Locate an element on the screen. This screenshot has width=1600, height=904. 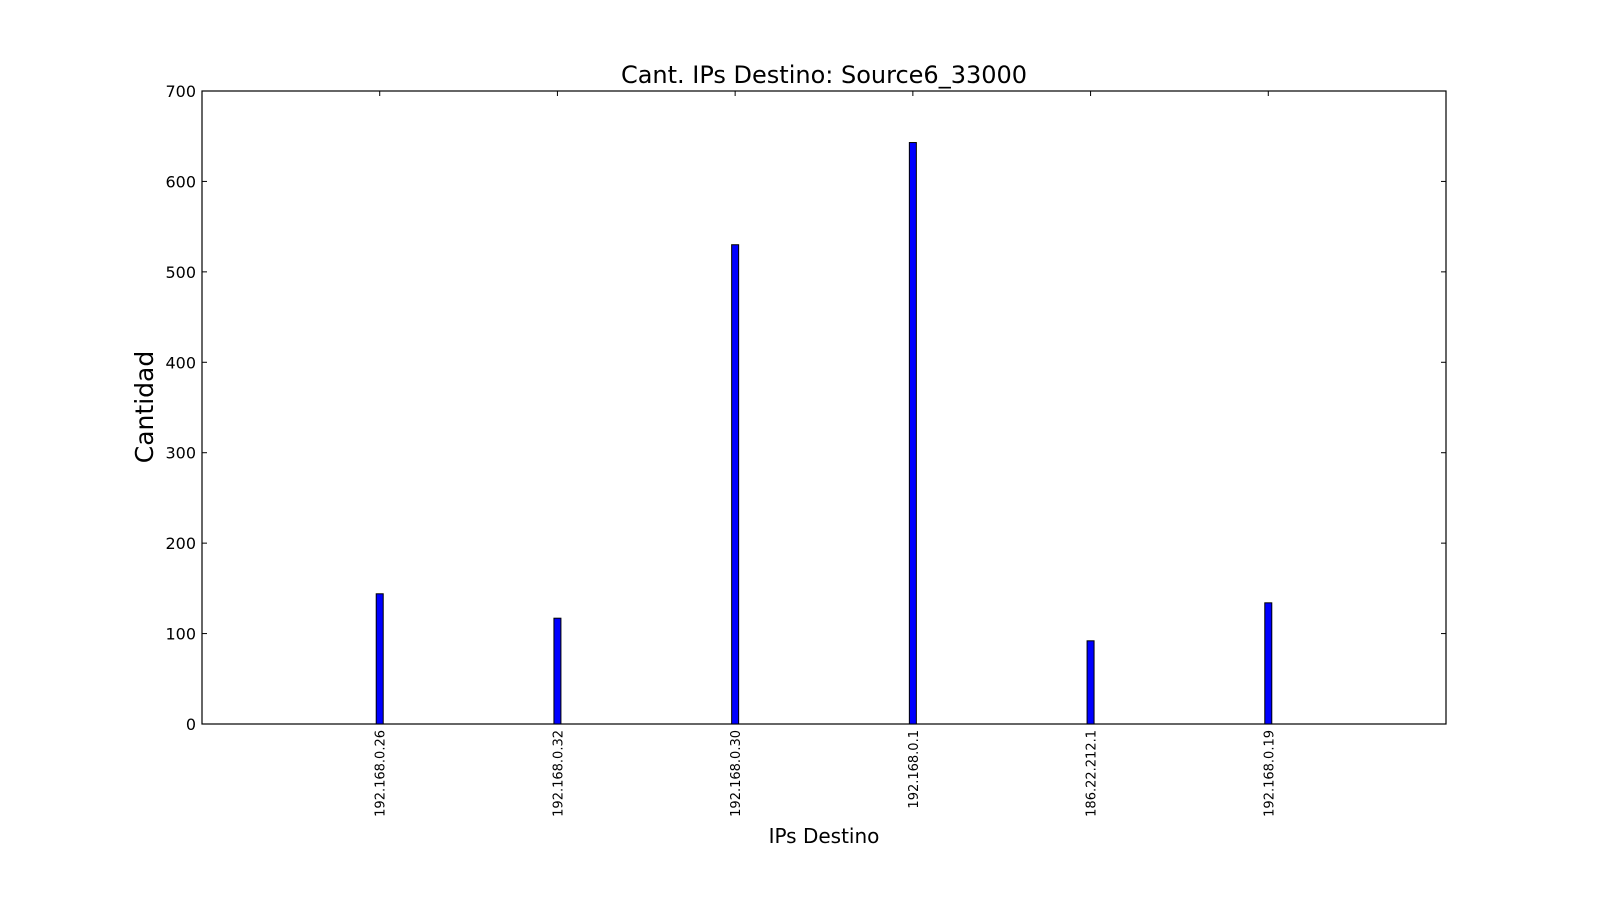
x-tick-label: 192.168.0.26 is located at coordinates (381, 773).